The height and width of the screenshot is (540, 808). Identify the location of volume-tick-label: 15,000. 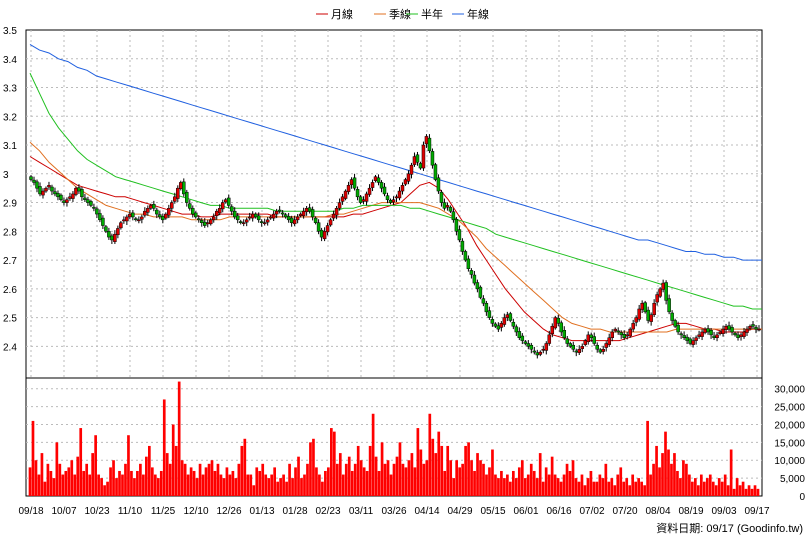
(789, 443).